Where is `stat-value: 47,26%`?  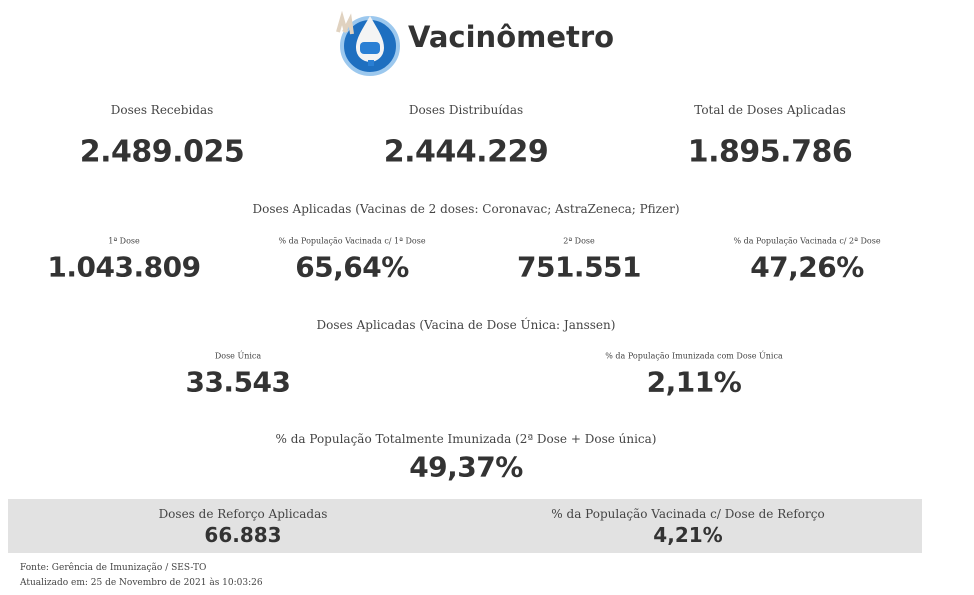
stat-value: 47,26% is located at coordinates (807, 267).